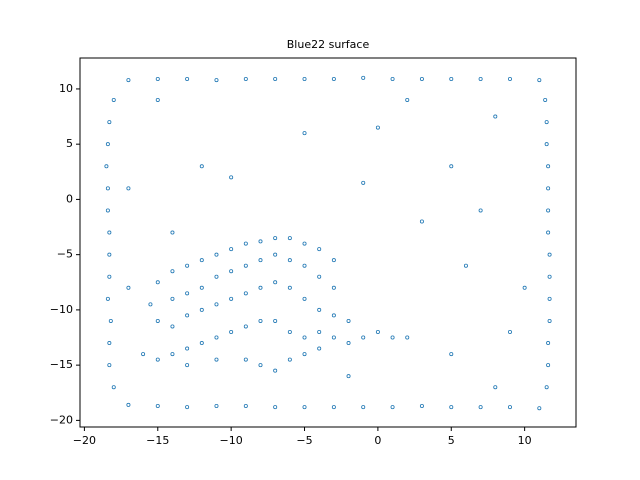 The width and height of the screenshot is (640, 480). I want to click on x-tick-label: −5, so click(304, 440).